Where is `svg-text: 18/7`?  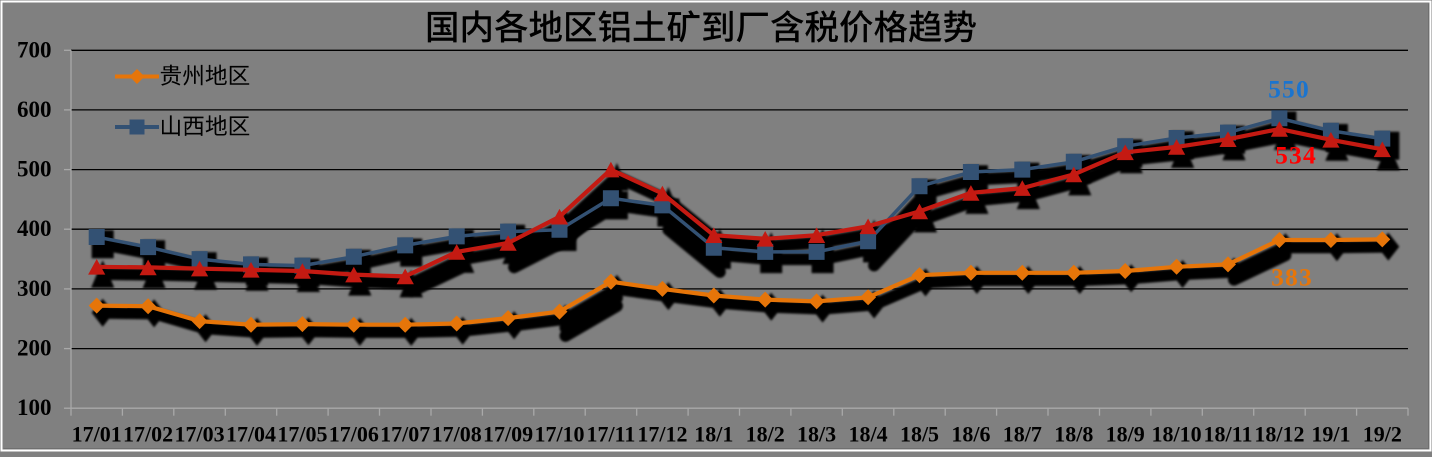
svg-text: 18/7 is located at coordinates (1022, 434).